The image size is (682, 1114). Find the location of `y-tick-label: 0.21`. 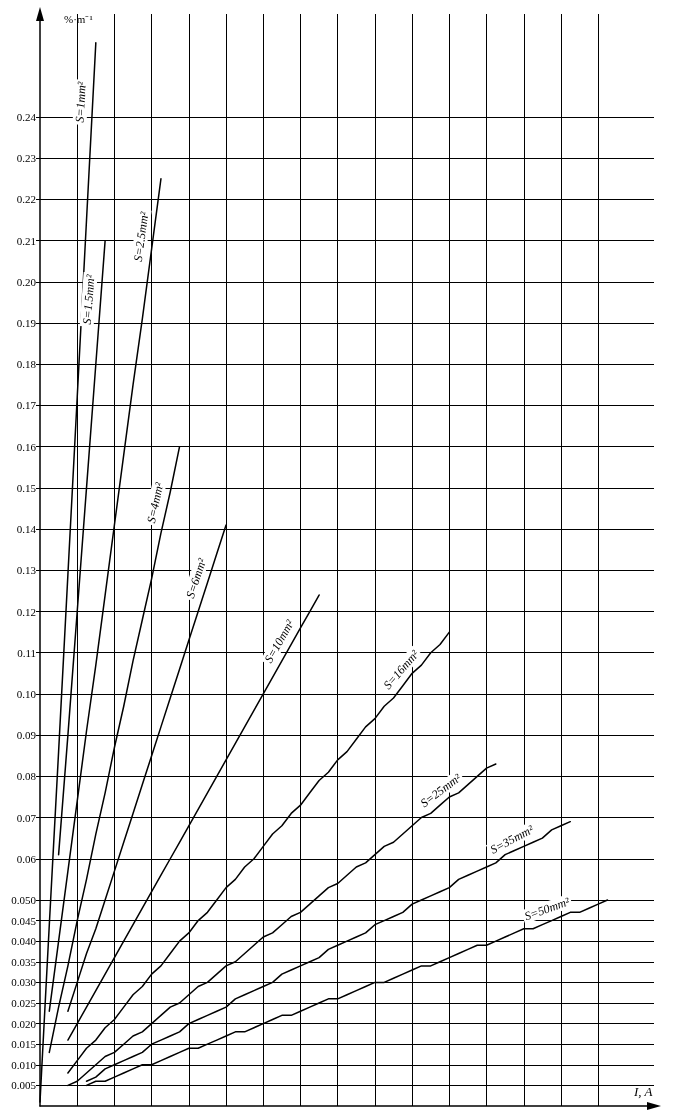

y-tick-label: 0.21 is located at coordinates (26, 240).